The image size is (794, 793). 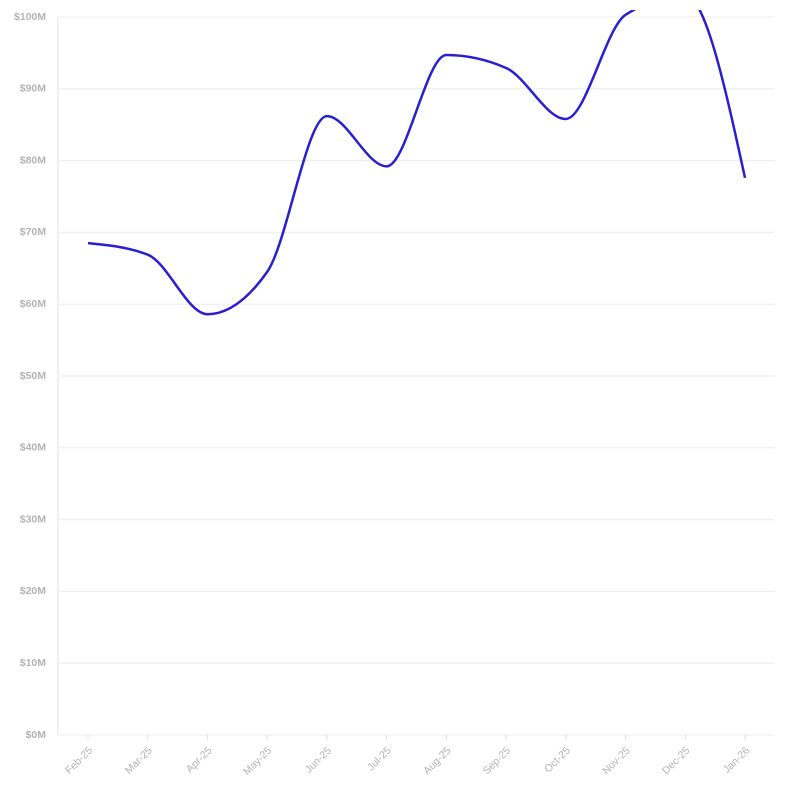 I want to click on x-tick-label: Jan-26, so click(x=736, y=759).